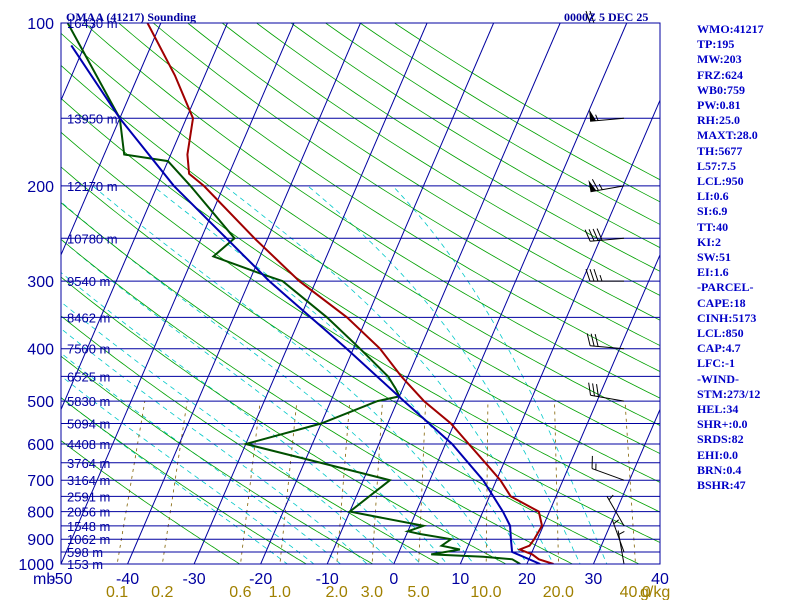 The height and width of the screenshot is (600, 800). What do you see at coordinates (718, 120) in the screenshot?
I see `sounding-index: RH:25.0` at bounding box center [718, 120].